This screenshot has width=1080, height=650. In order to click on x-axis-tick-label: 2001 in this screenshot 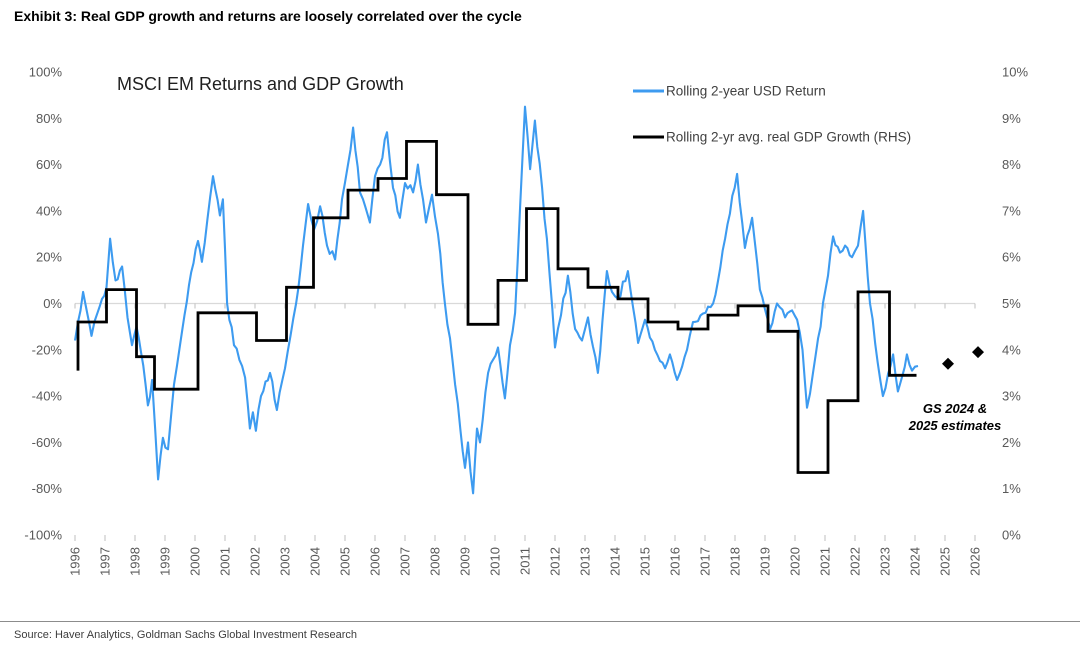, I will do `click(225, 561)`.